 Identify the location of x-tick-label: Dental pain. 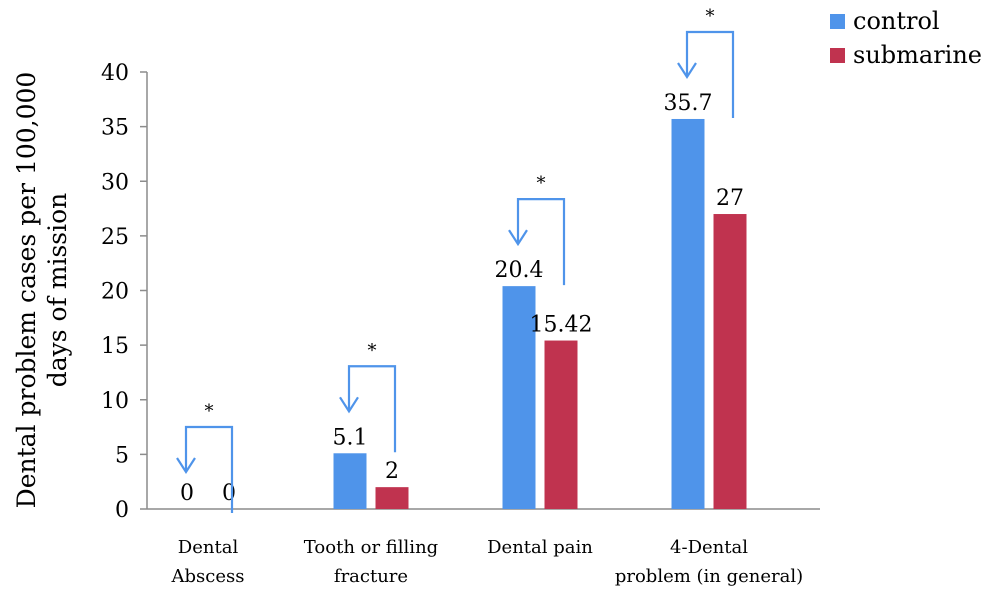
(540, 547).